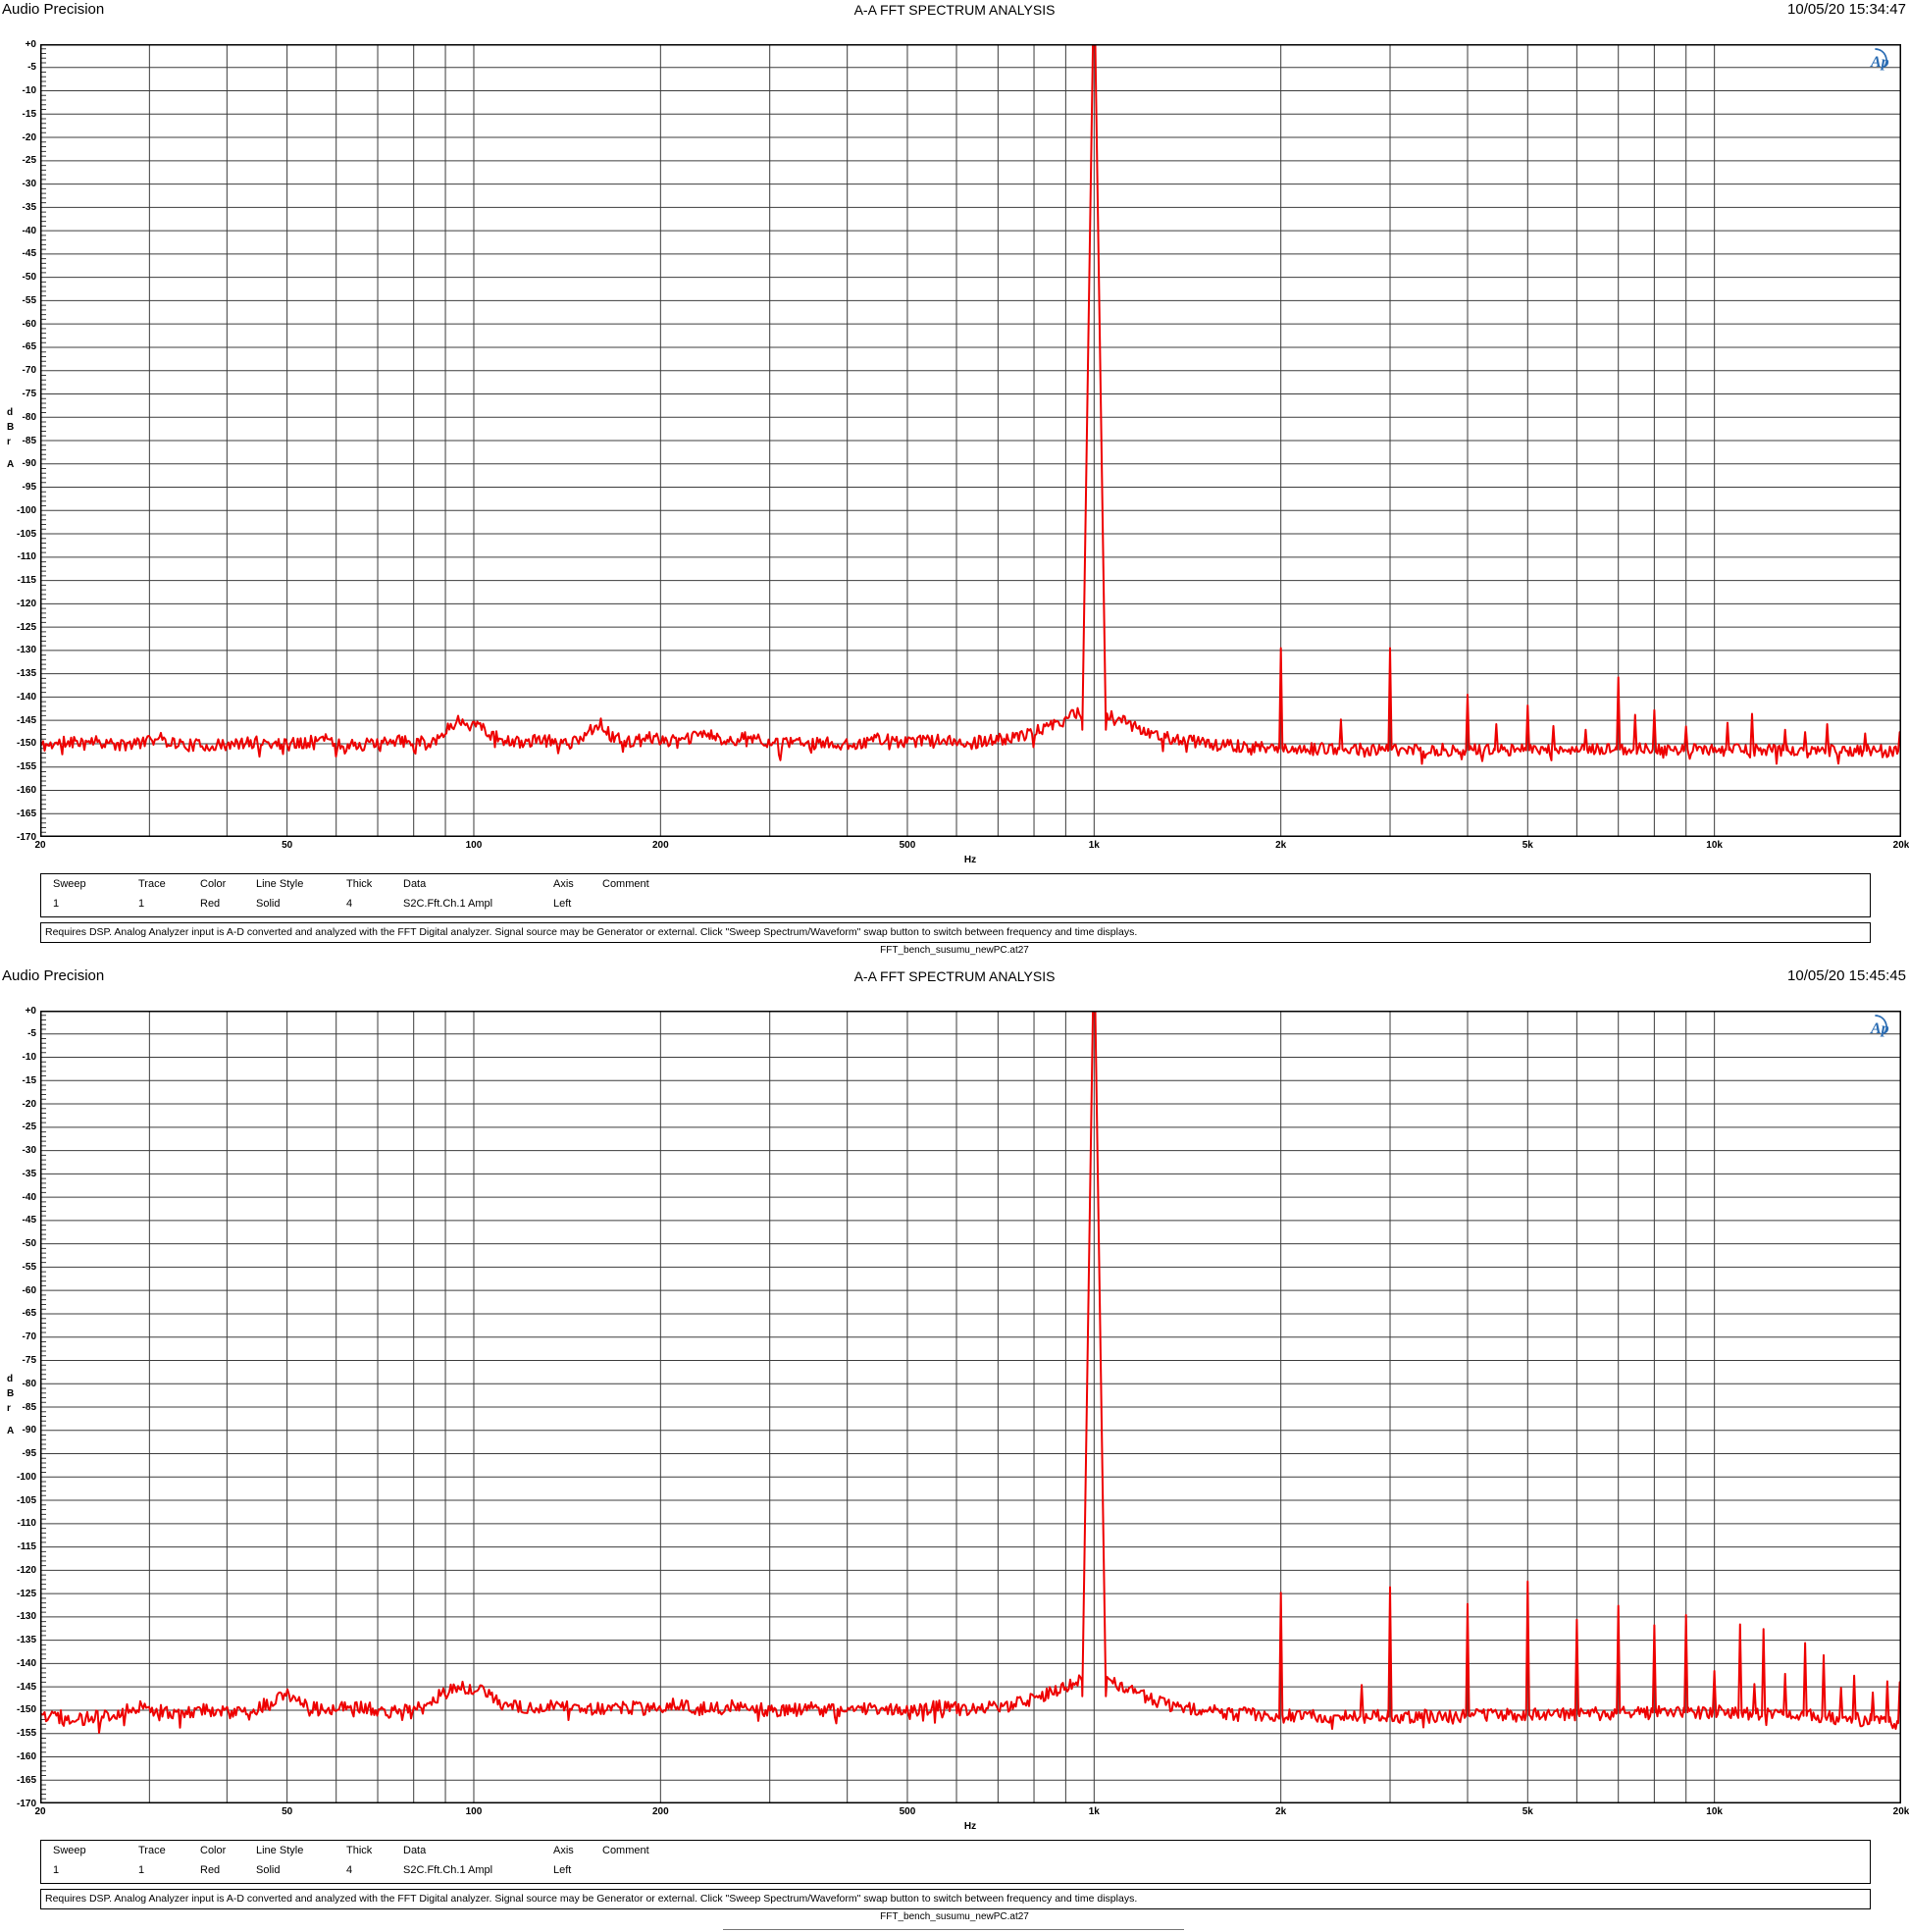 Image resolution: width=1909 pixels, height=1932 pixels. I want to click on y-tick-label: -90, so click(29, 464).